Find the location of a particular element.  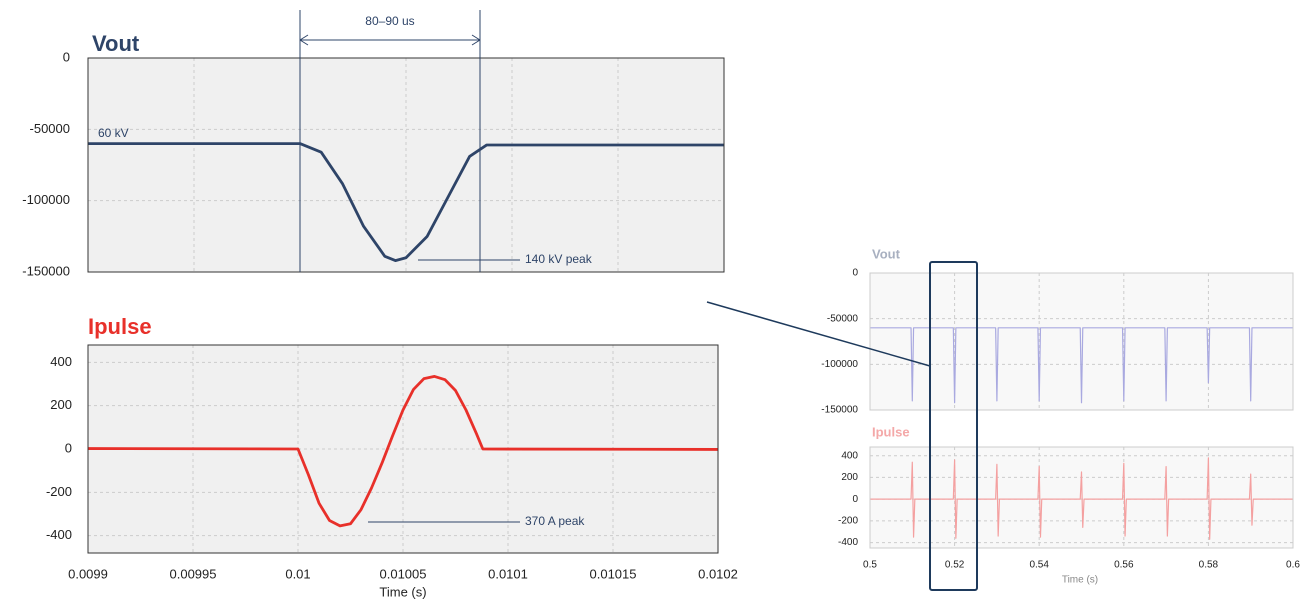

annotation: 60 kV is located at coordinates (113, 133).